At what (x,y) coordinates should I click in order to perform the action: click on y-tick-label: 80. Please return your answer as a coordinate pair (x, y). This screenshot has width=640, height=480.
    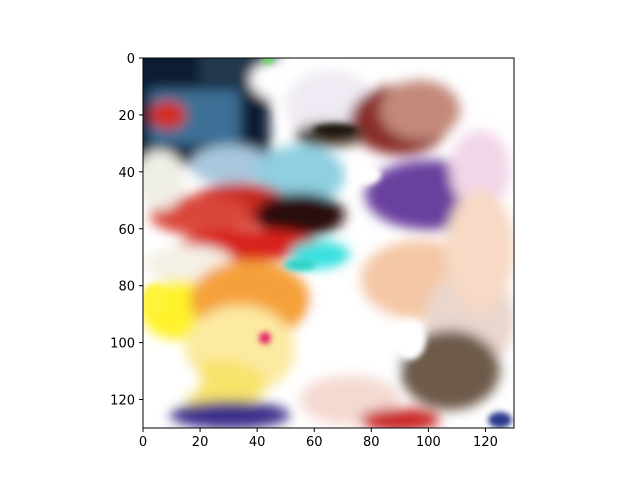
    Looking at the image, I should click on (126, 287).